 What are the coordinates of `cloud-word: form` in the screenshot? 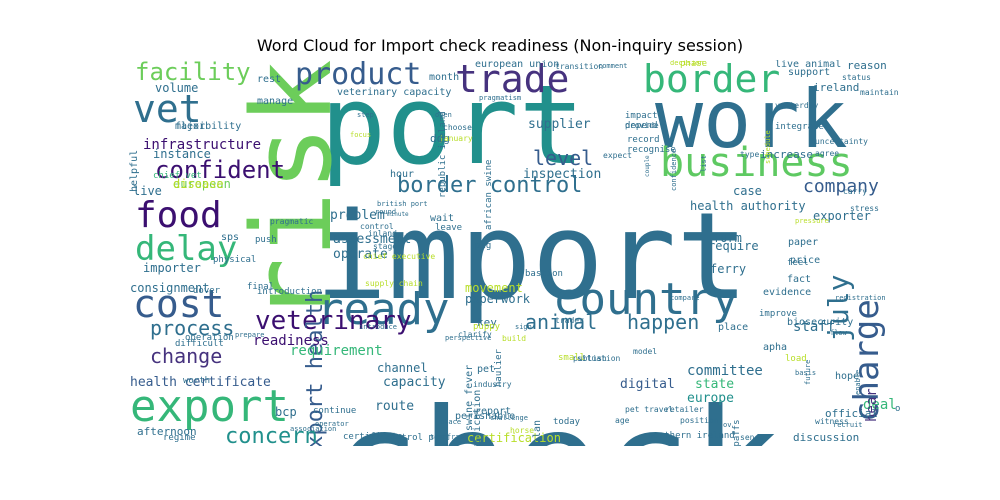 It's located at (727, 238).